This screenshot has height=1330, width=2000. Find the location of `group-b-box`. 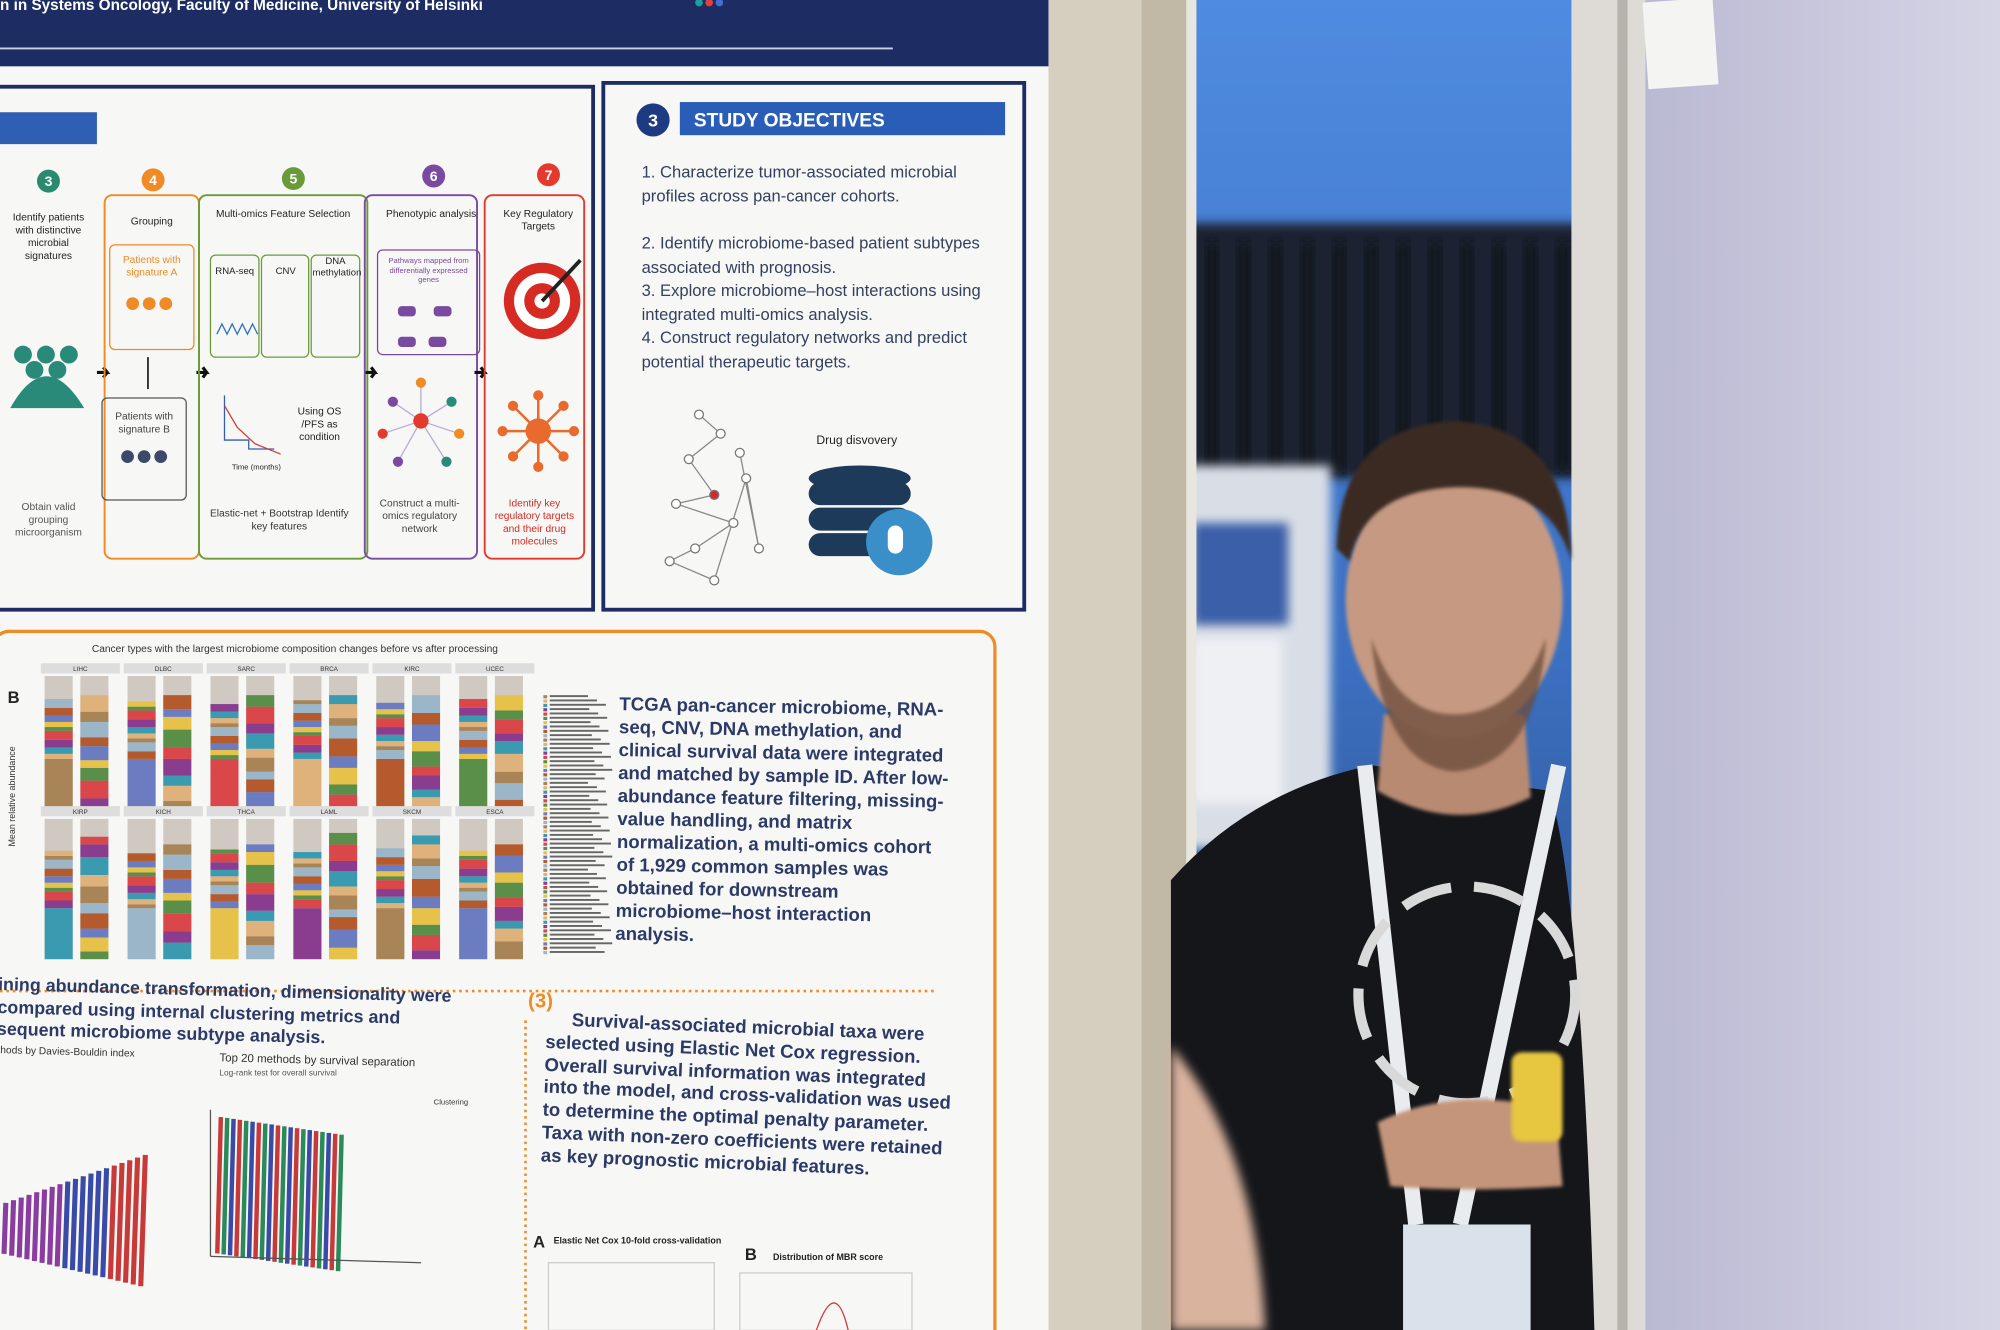

group-b-box is located at coordinates (144, 449).